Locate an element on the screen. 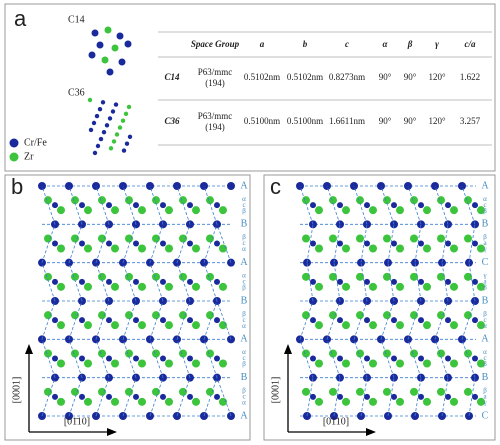 This screenshot has width=500, height=445. table-cell: 120° is located at coordinates (437, 121).